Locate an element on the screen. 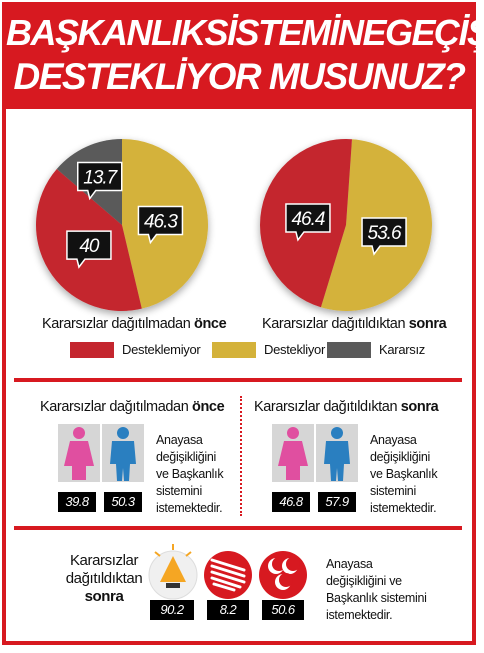 Image resolution: width=484 pixels, height=653 pixels. pie-caption-after: Kararsızlar dağıtıldıktan sonra is located at coordinates (354, 324).